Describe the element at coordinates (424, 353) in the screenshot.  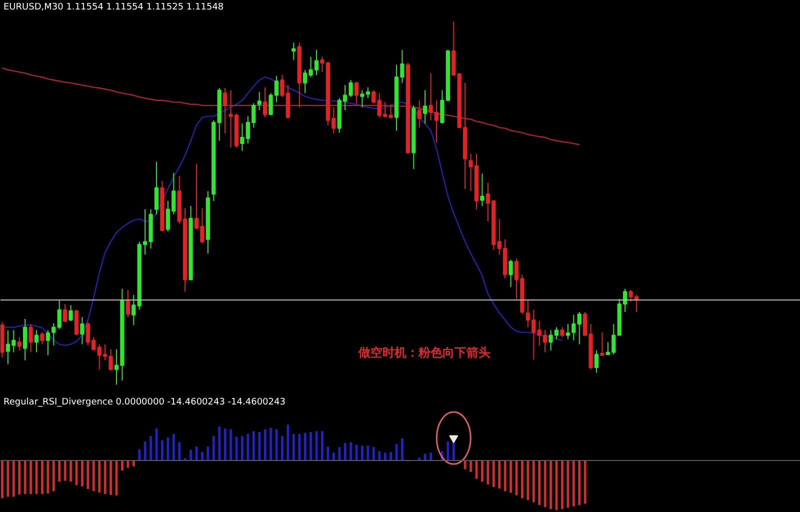
I see `annotation: 做空时机：粉色向下箭头` at that location.